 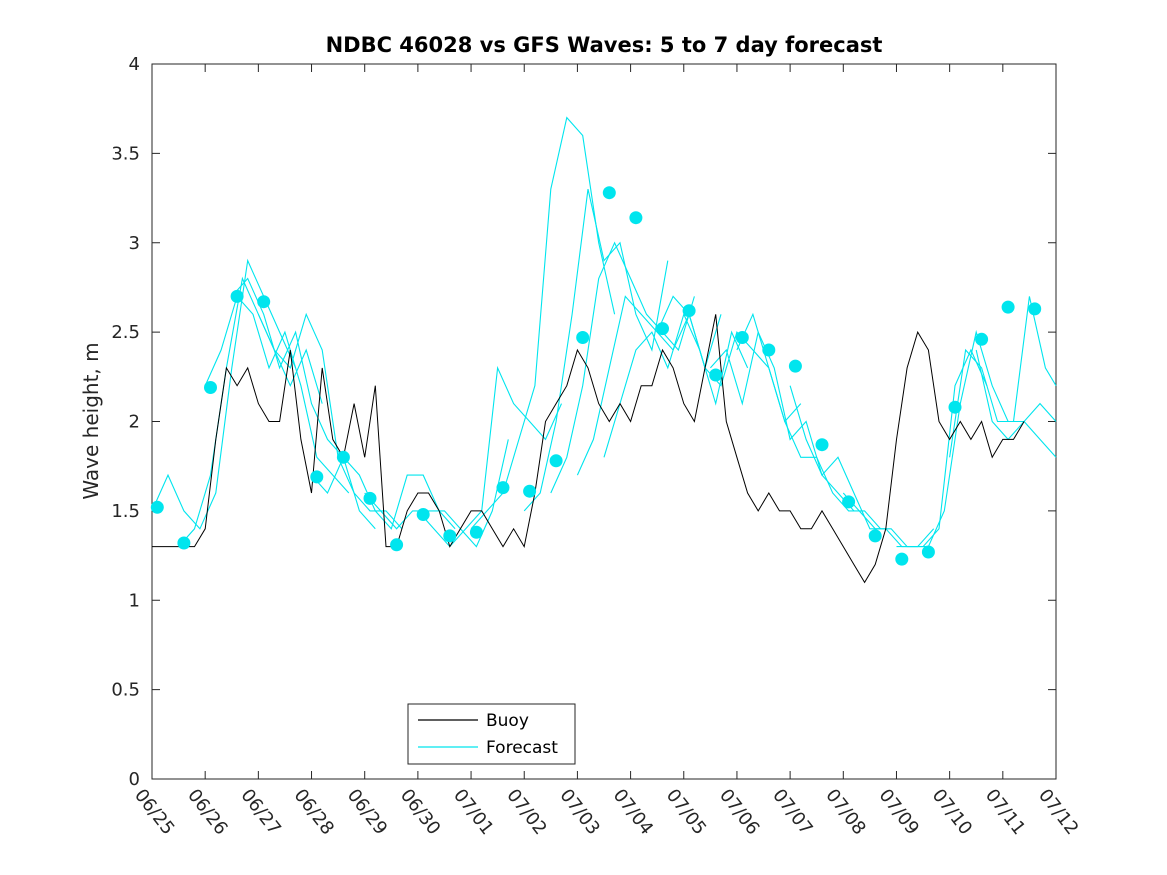 What do you see at coordinates (134, 600) in the screenshot?
I see `y-tick-label: 1` at bounding box center [134, 600].